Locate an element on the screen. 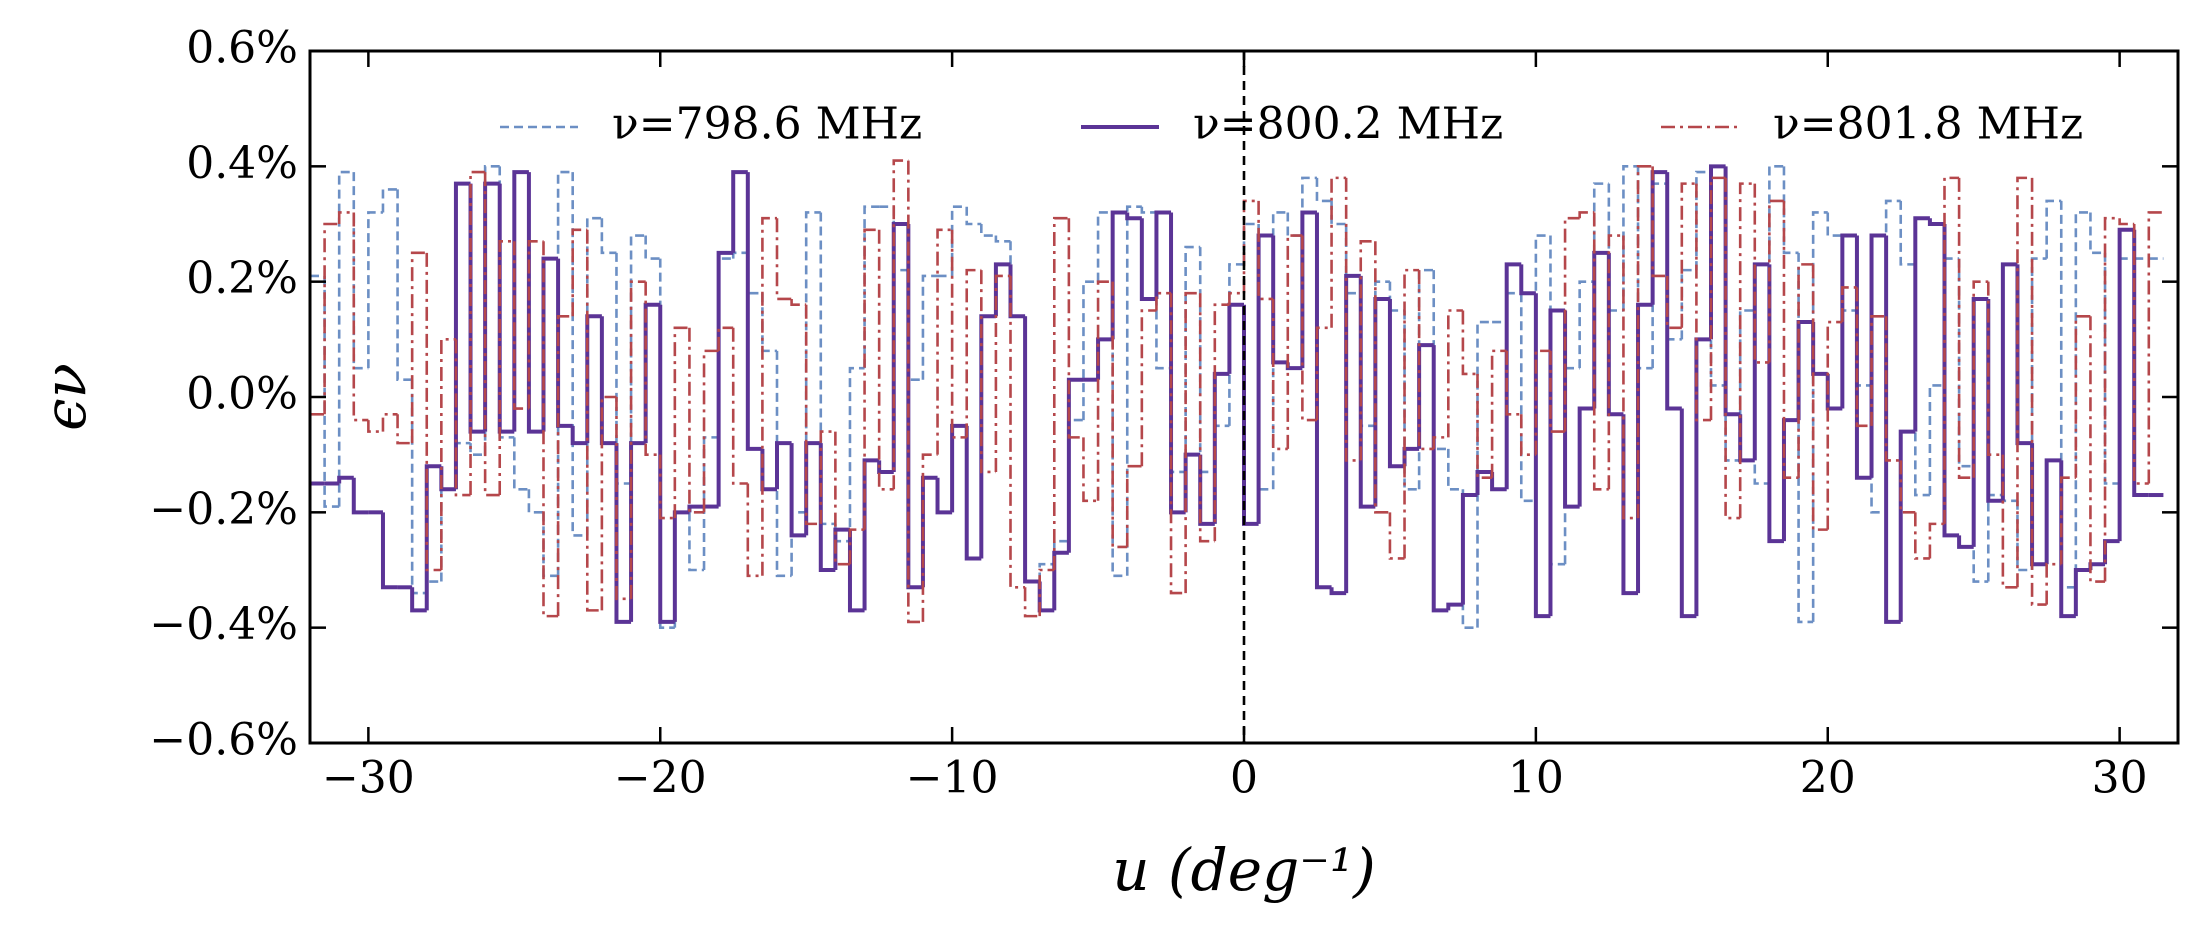 The height and width of the screenshot is (935, 2197). y-axis-label: ϵν is located at coordinates (65, 397).